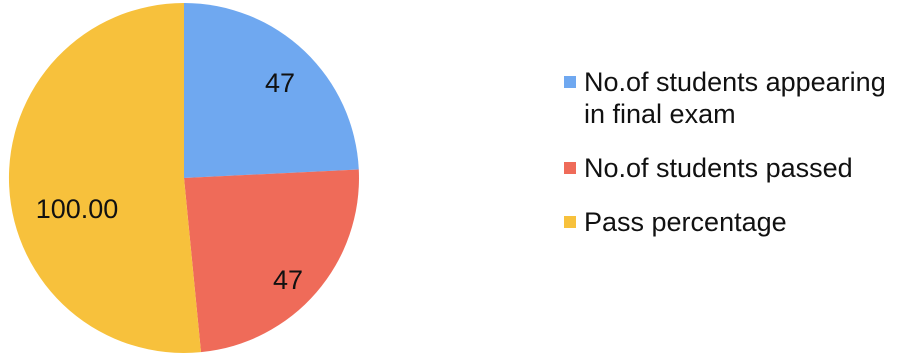 Image resolution: width=914 pixels, height=356 pixels. I want to click on legend-swatch-students-passed, so click(570, 168).